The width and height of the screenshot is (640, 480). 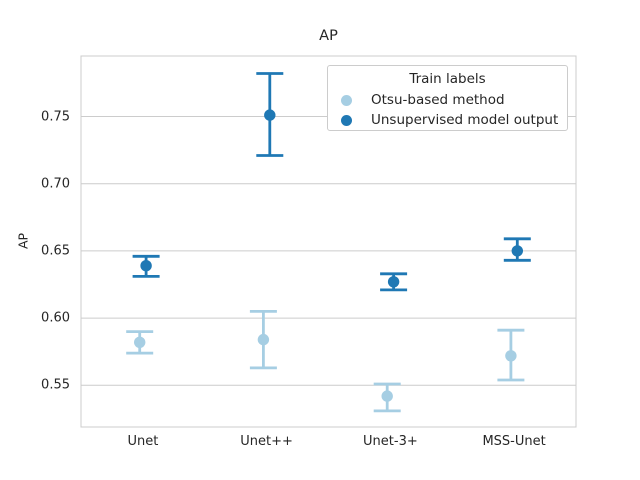 I want to click on legend-item-label: Otsu-based method, so click(x=438, y=100).